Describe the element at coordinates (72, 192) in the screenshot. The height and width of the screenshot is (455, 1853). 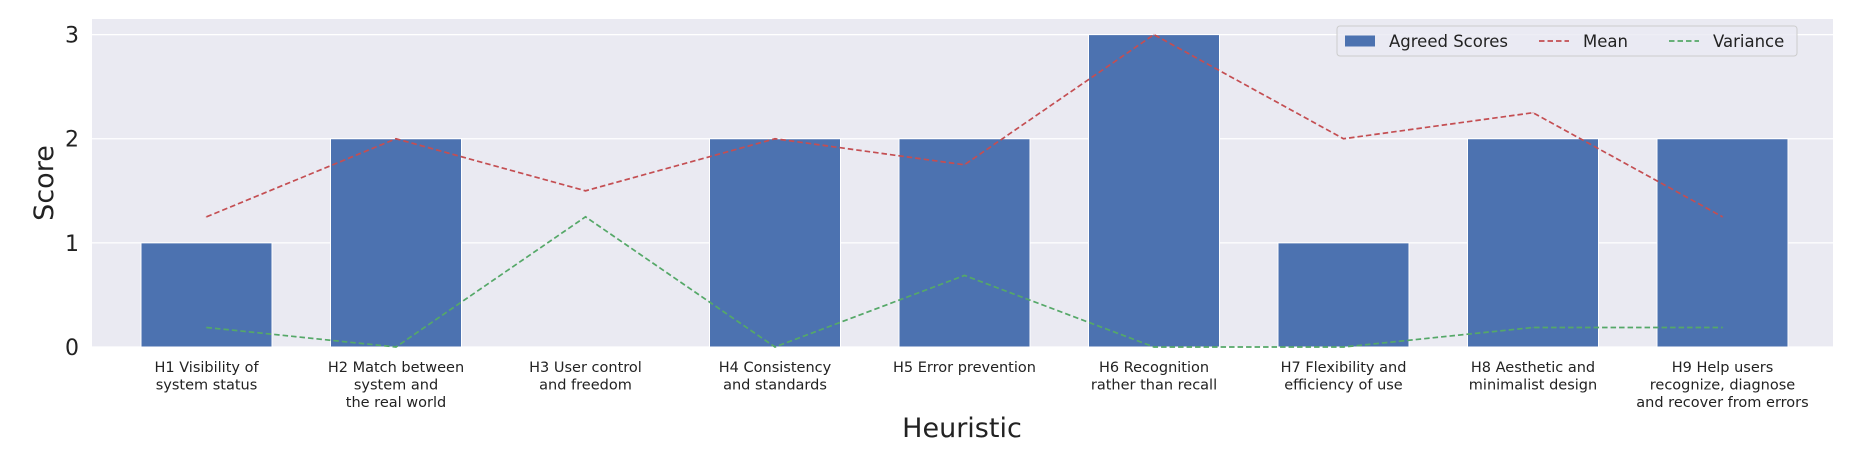
I see `y-tick-labels: 0 1 2 3` at that location.